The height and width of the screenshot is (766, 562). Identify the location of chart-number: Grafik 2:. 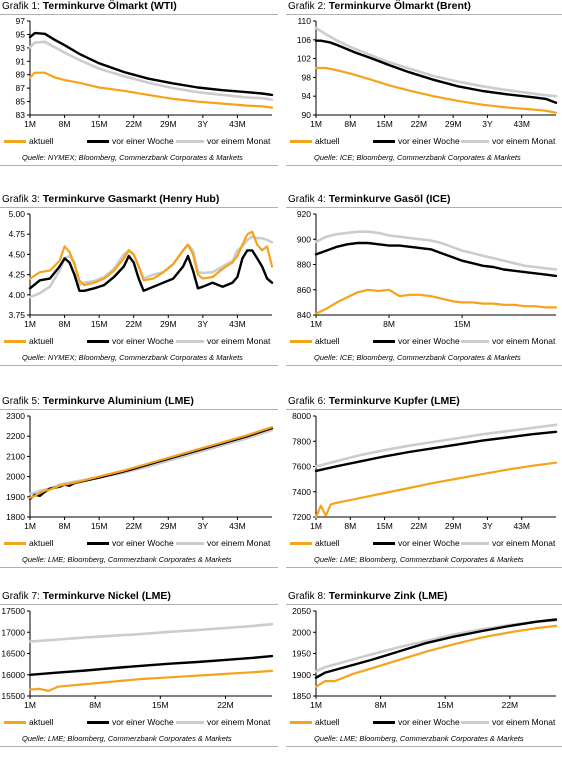
(307, 6).